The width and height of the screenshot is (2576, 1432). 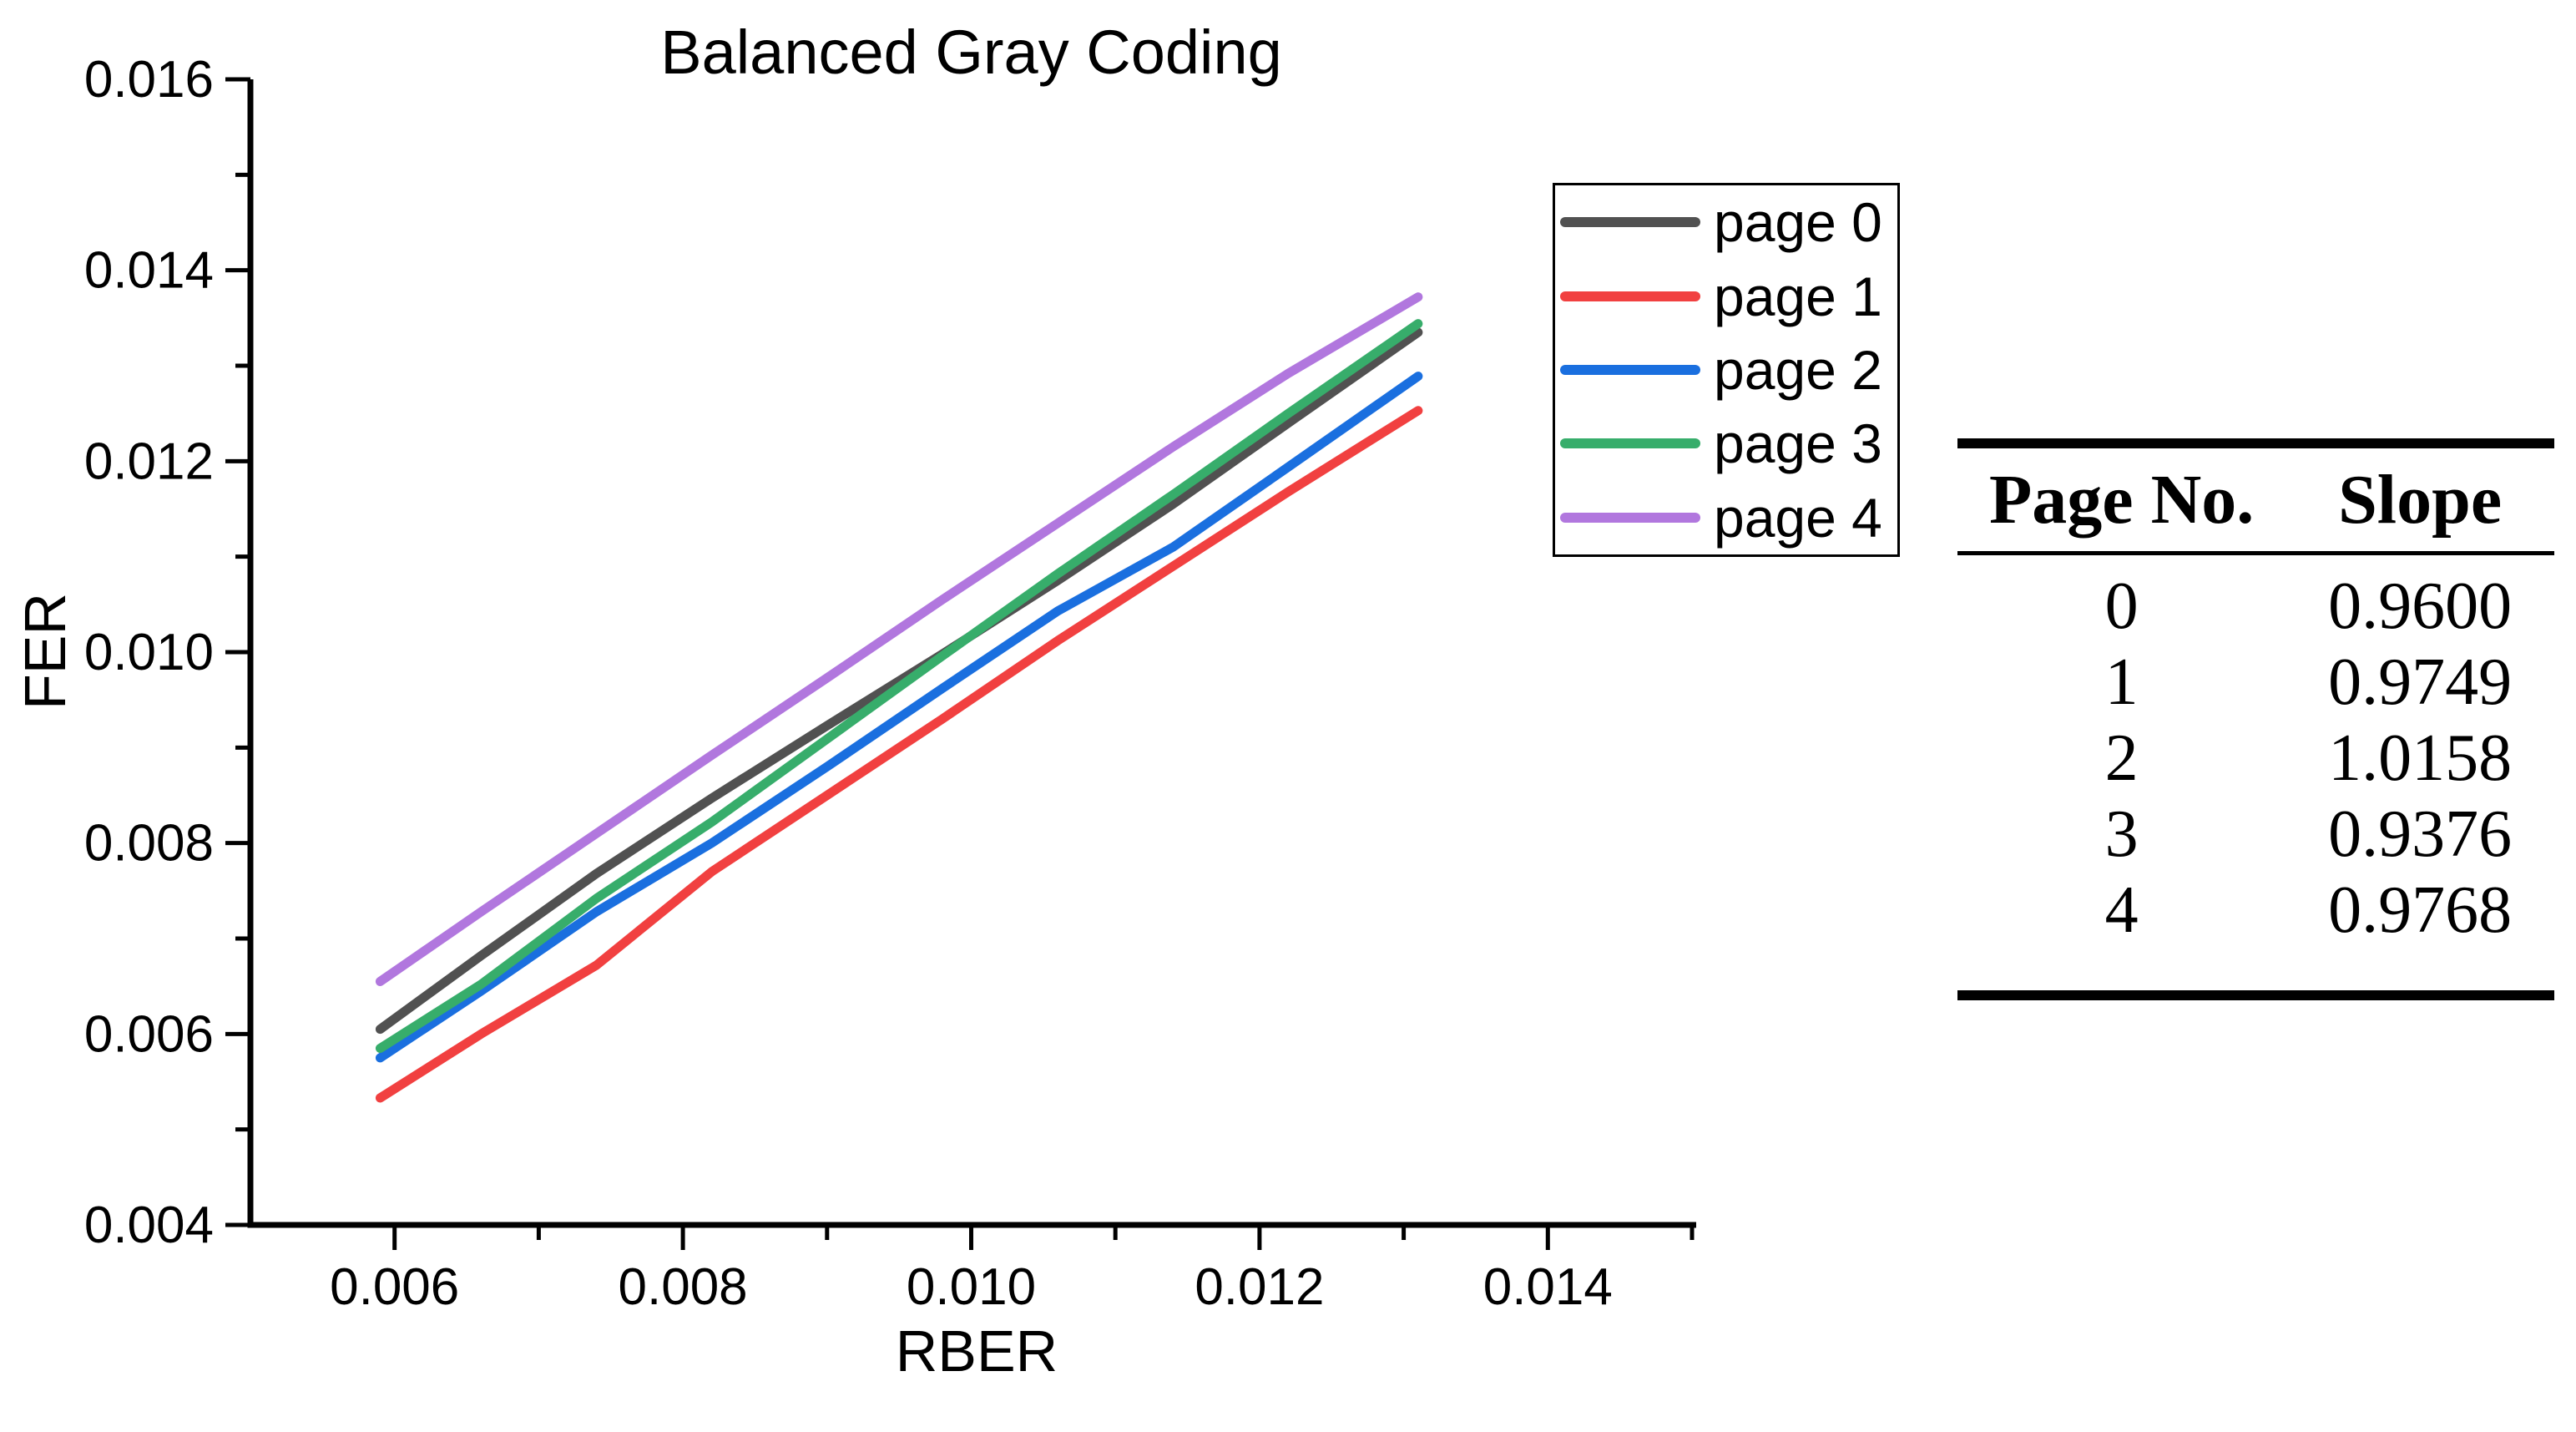 I want to click on table-header-row: Page No. Slope, so click(x=2255, y=500).